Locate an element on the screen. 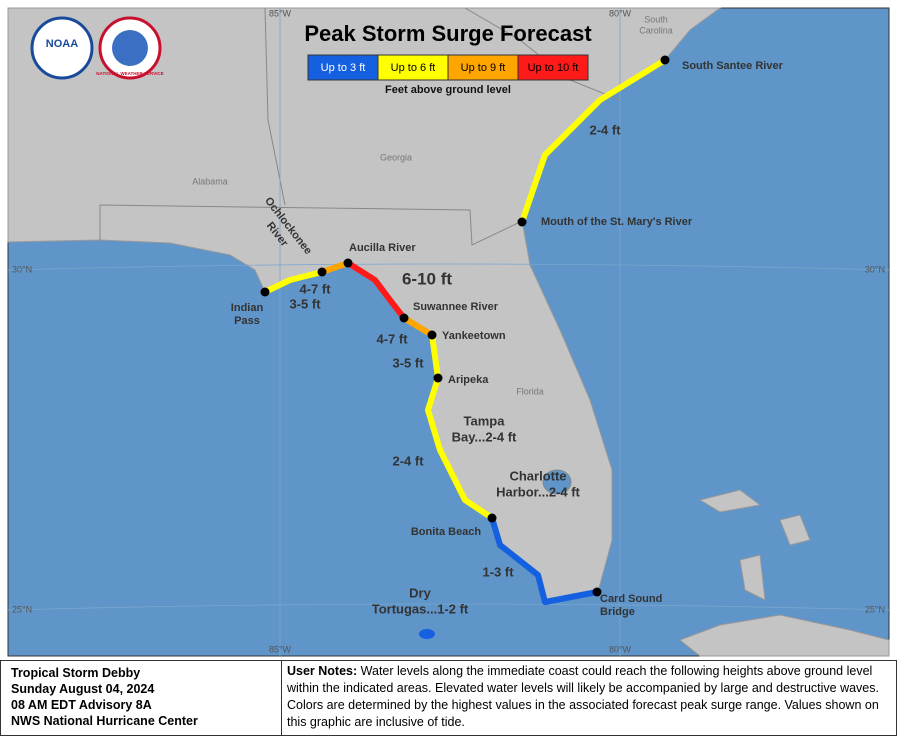  locations-label: Bonita Beach is located at coordinates (446, 532).